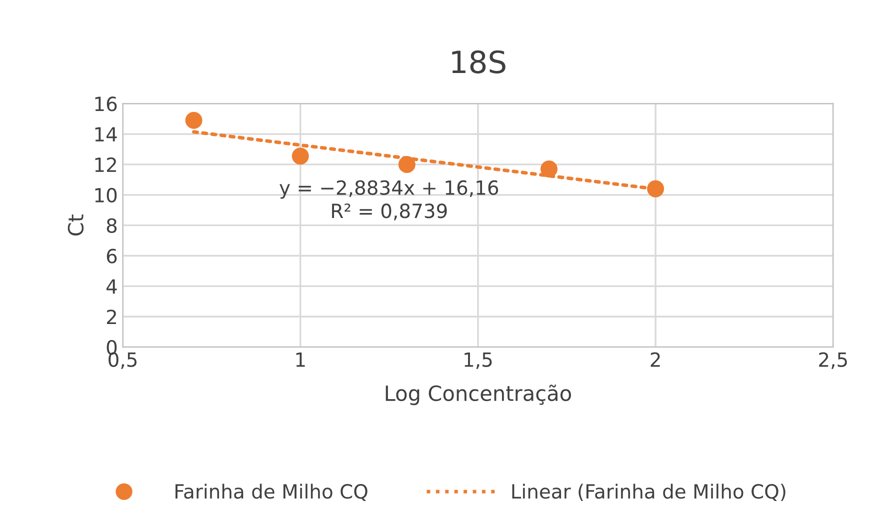 This screenshot has width=877, height=518. I want to click on legend-label: Farinha de Milho CQ, so click(272, 492).